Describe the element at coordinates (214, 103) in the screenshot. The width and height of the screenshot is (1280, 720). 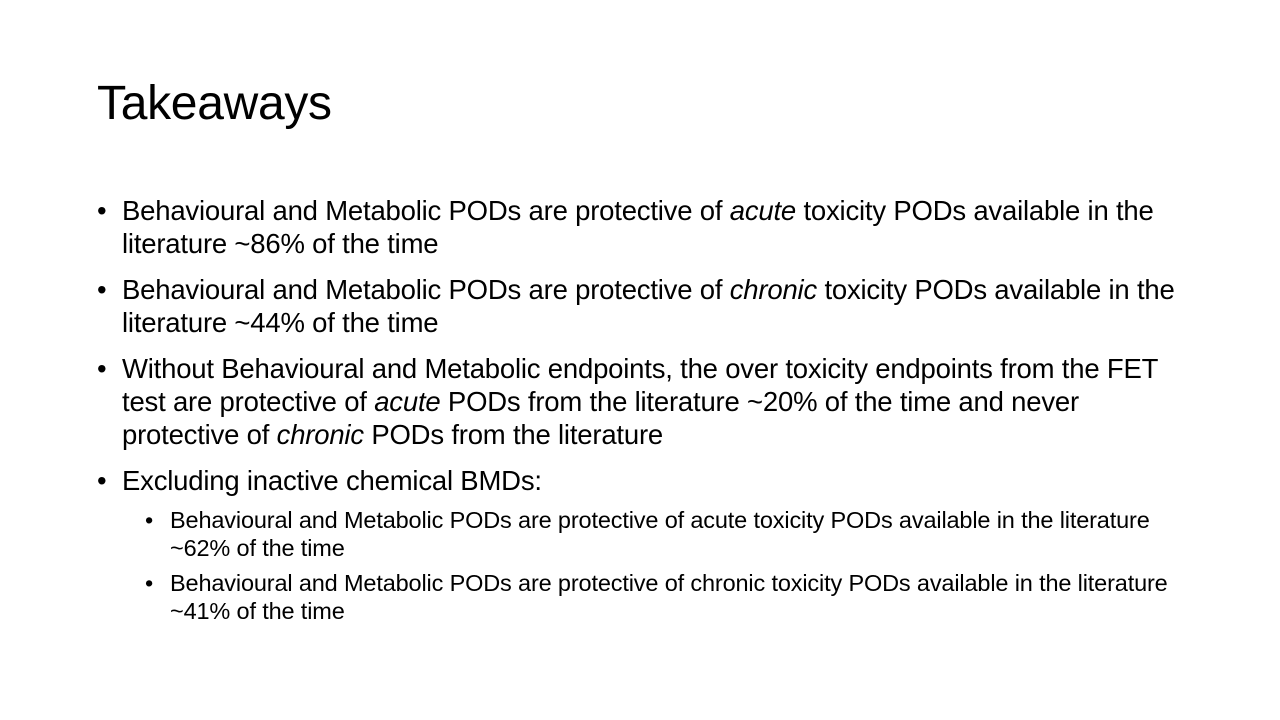
I see `slide-title: Takeaways` at that location.